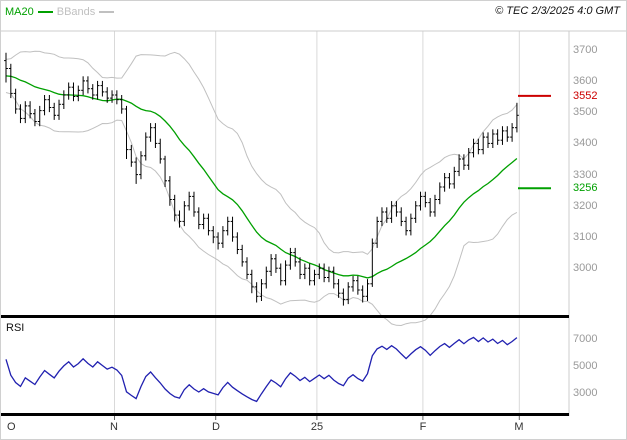 The image size is (627, 440). What do you see at coordinates (45, 12) in the screenshot?
I see `ma20-line-sample-icon` at bounding box center [45, 12].